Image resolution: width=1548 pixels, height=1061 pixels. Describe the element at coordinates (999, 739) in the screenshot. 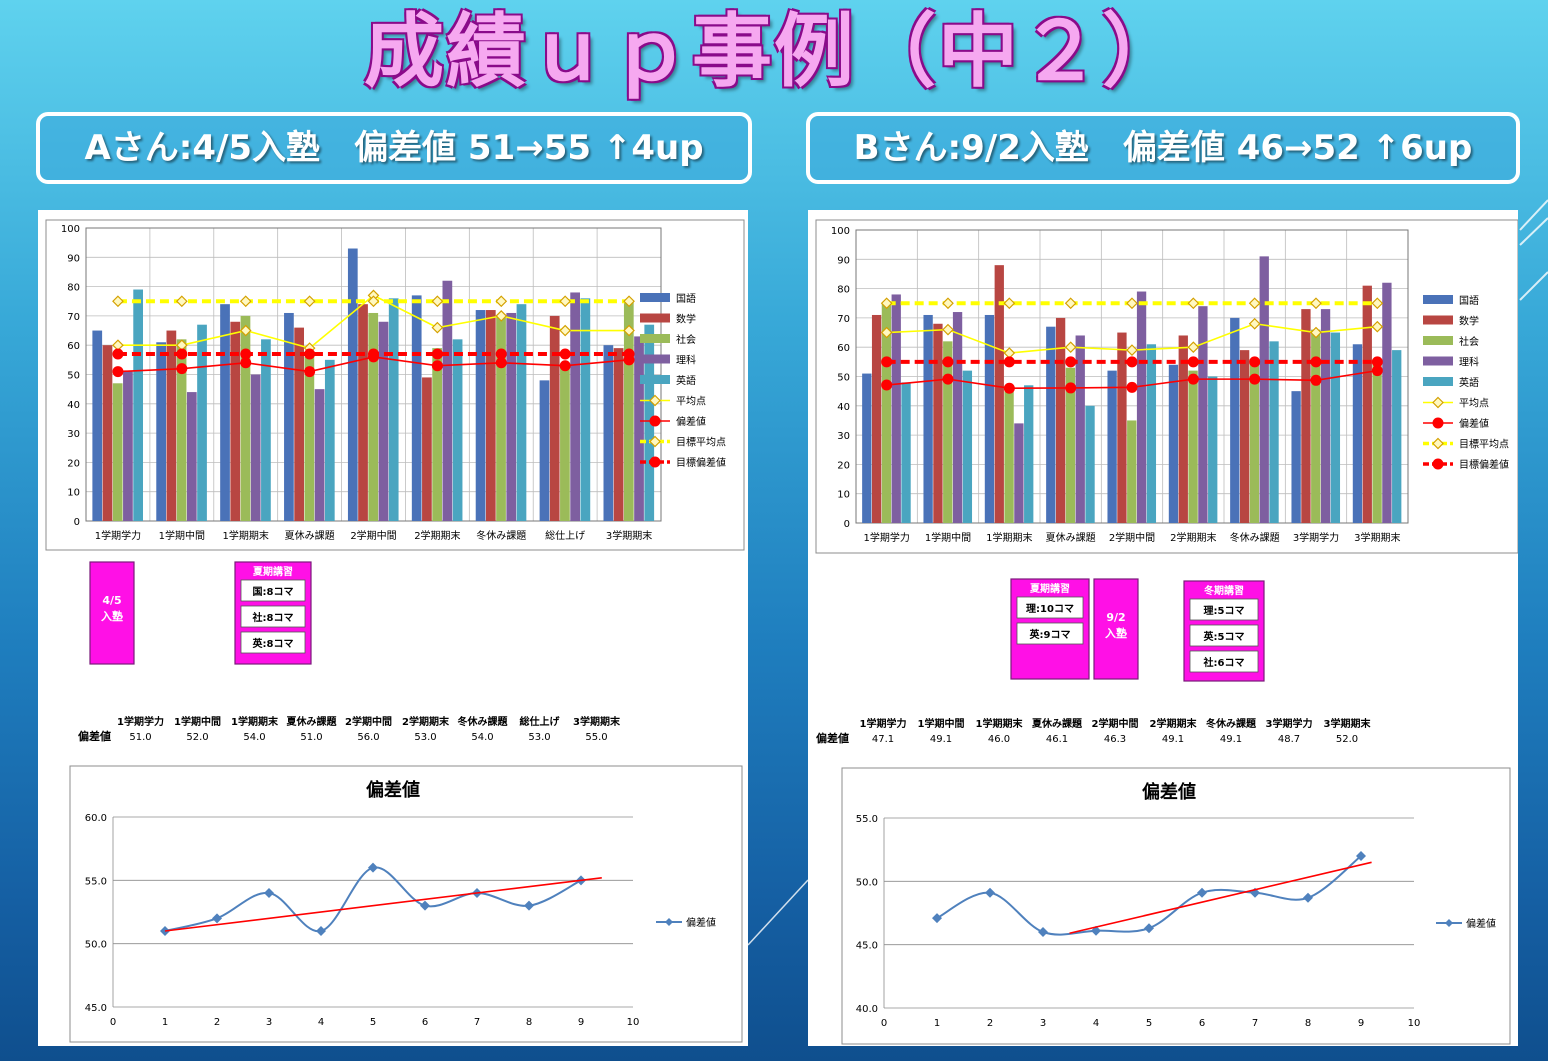

I see `table-value: 46.0` at that location.